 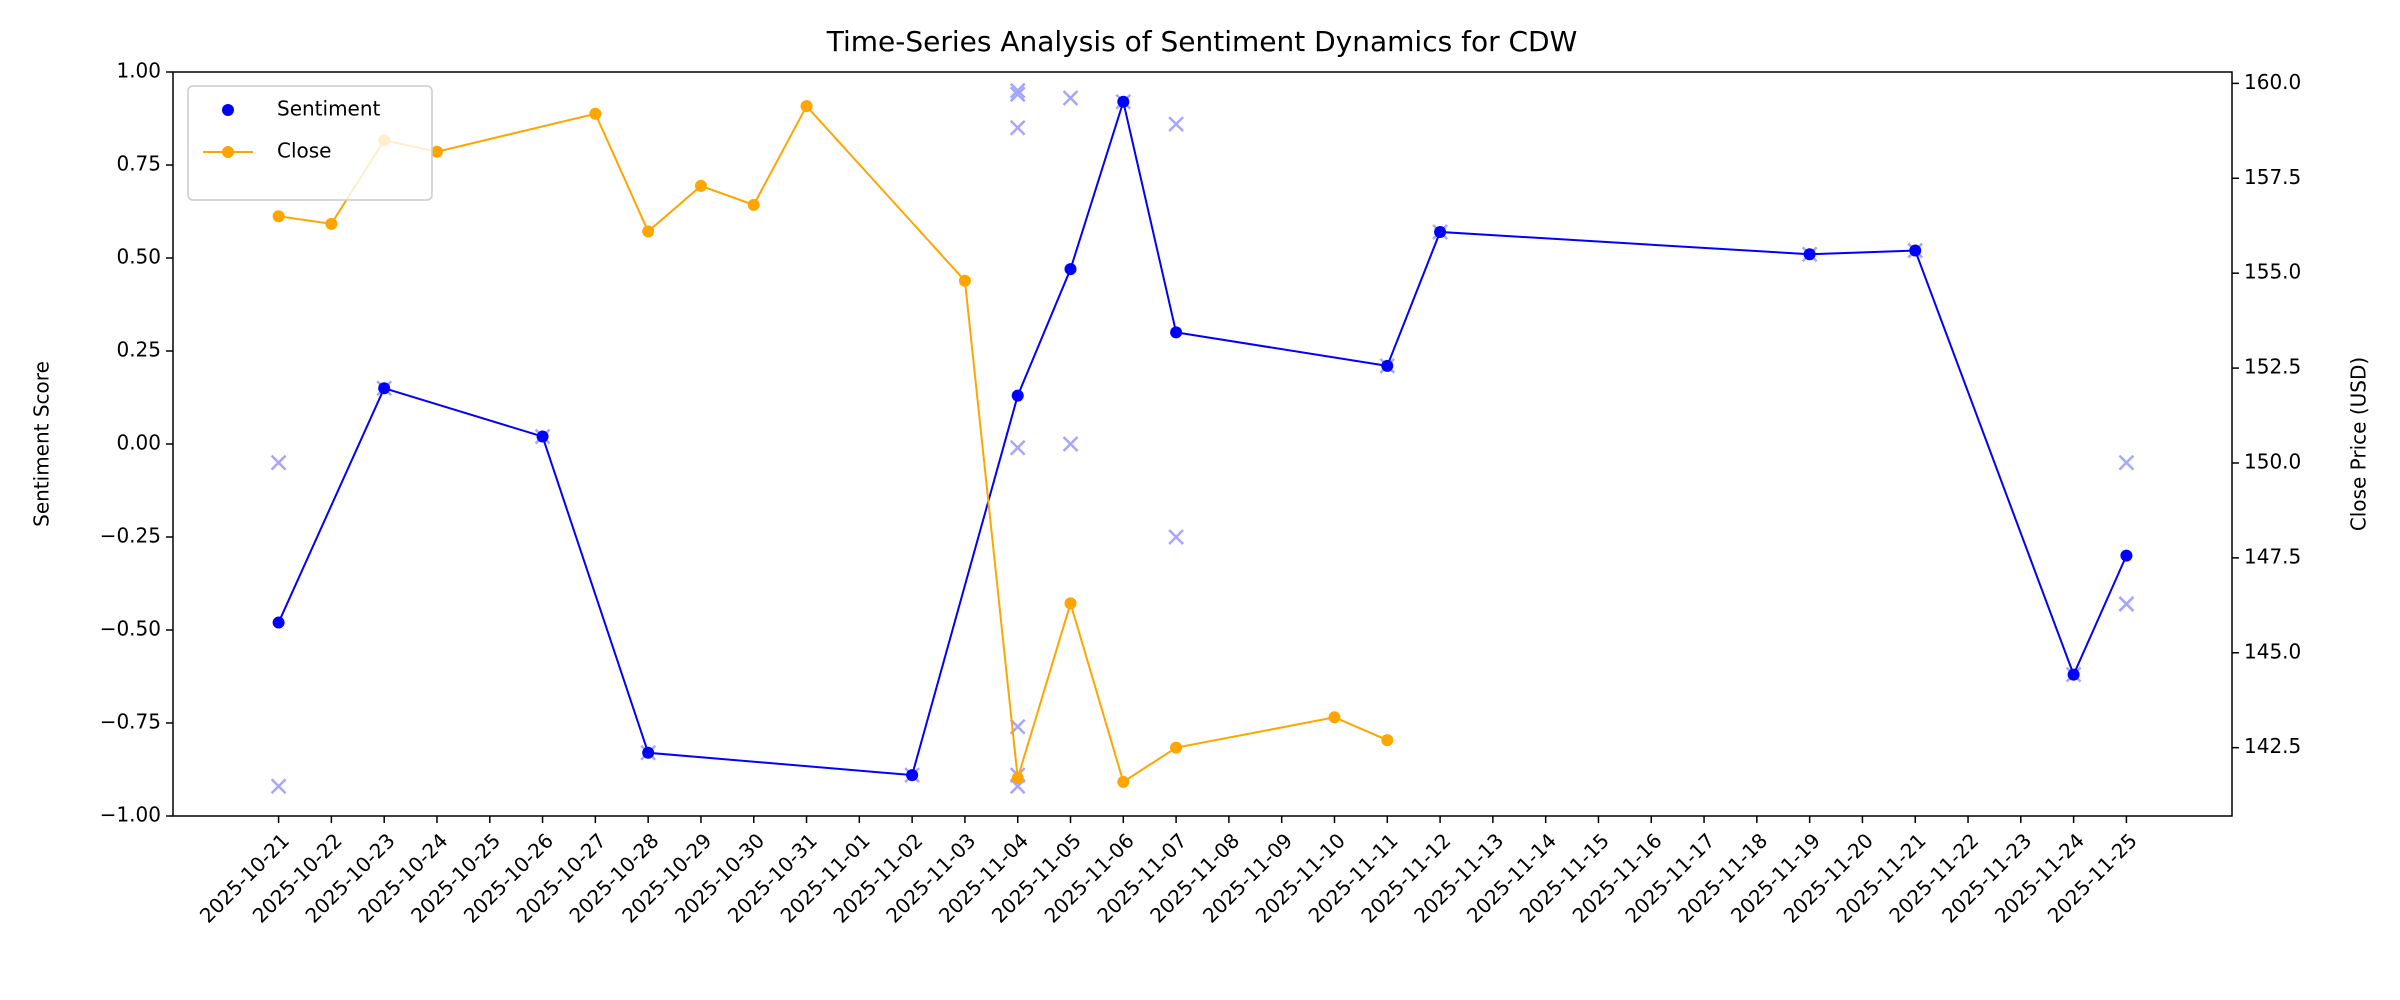 What do you see at coordinates (2359, 444) in the screenshot?
I see `y2-axis-label: Close Price (USD)` at bounding box center [2359, 444].